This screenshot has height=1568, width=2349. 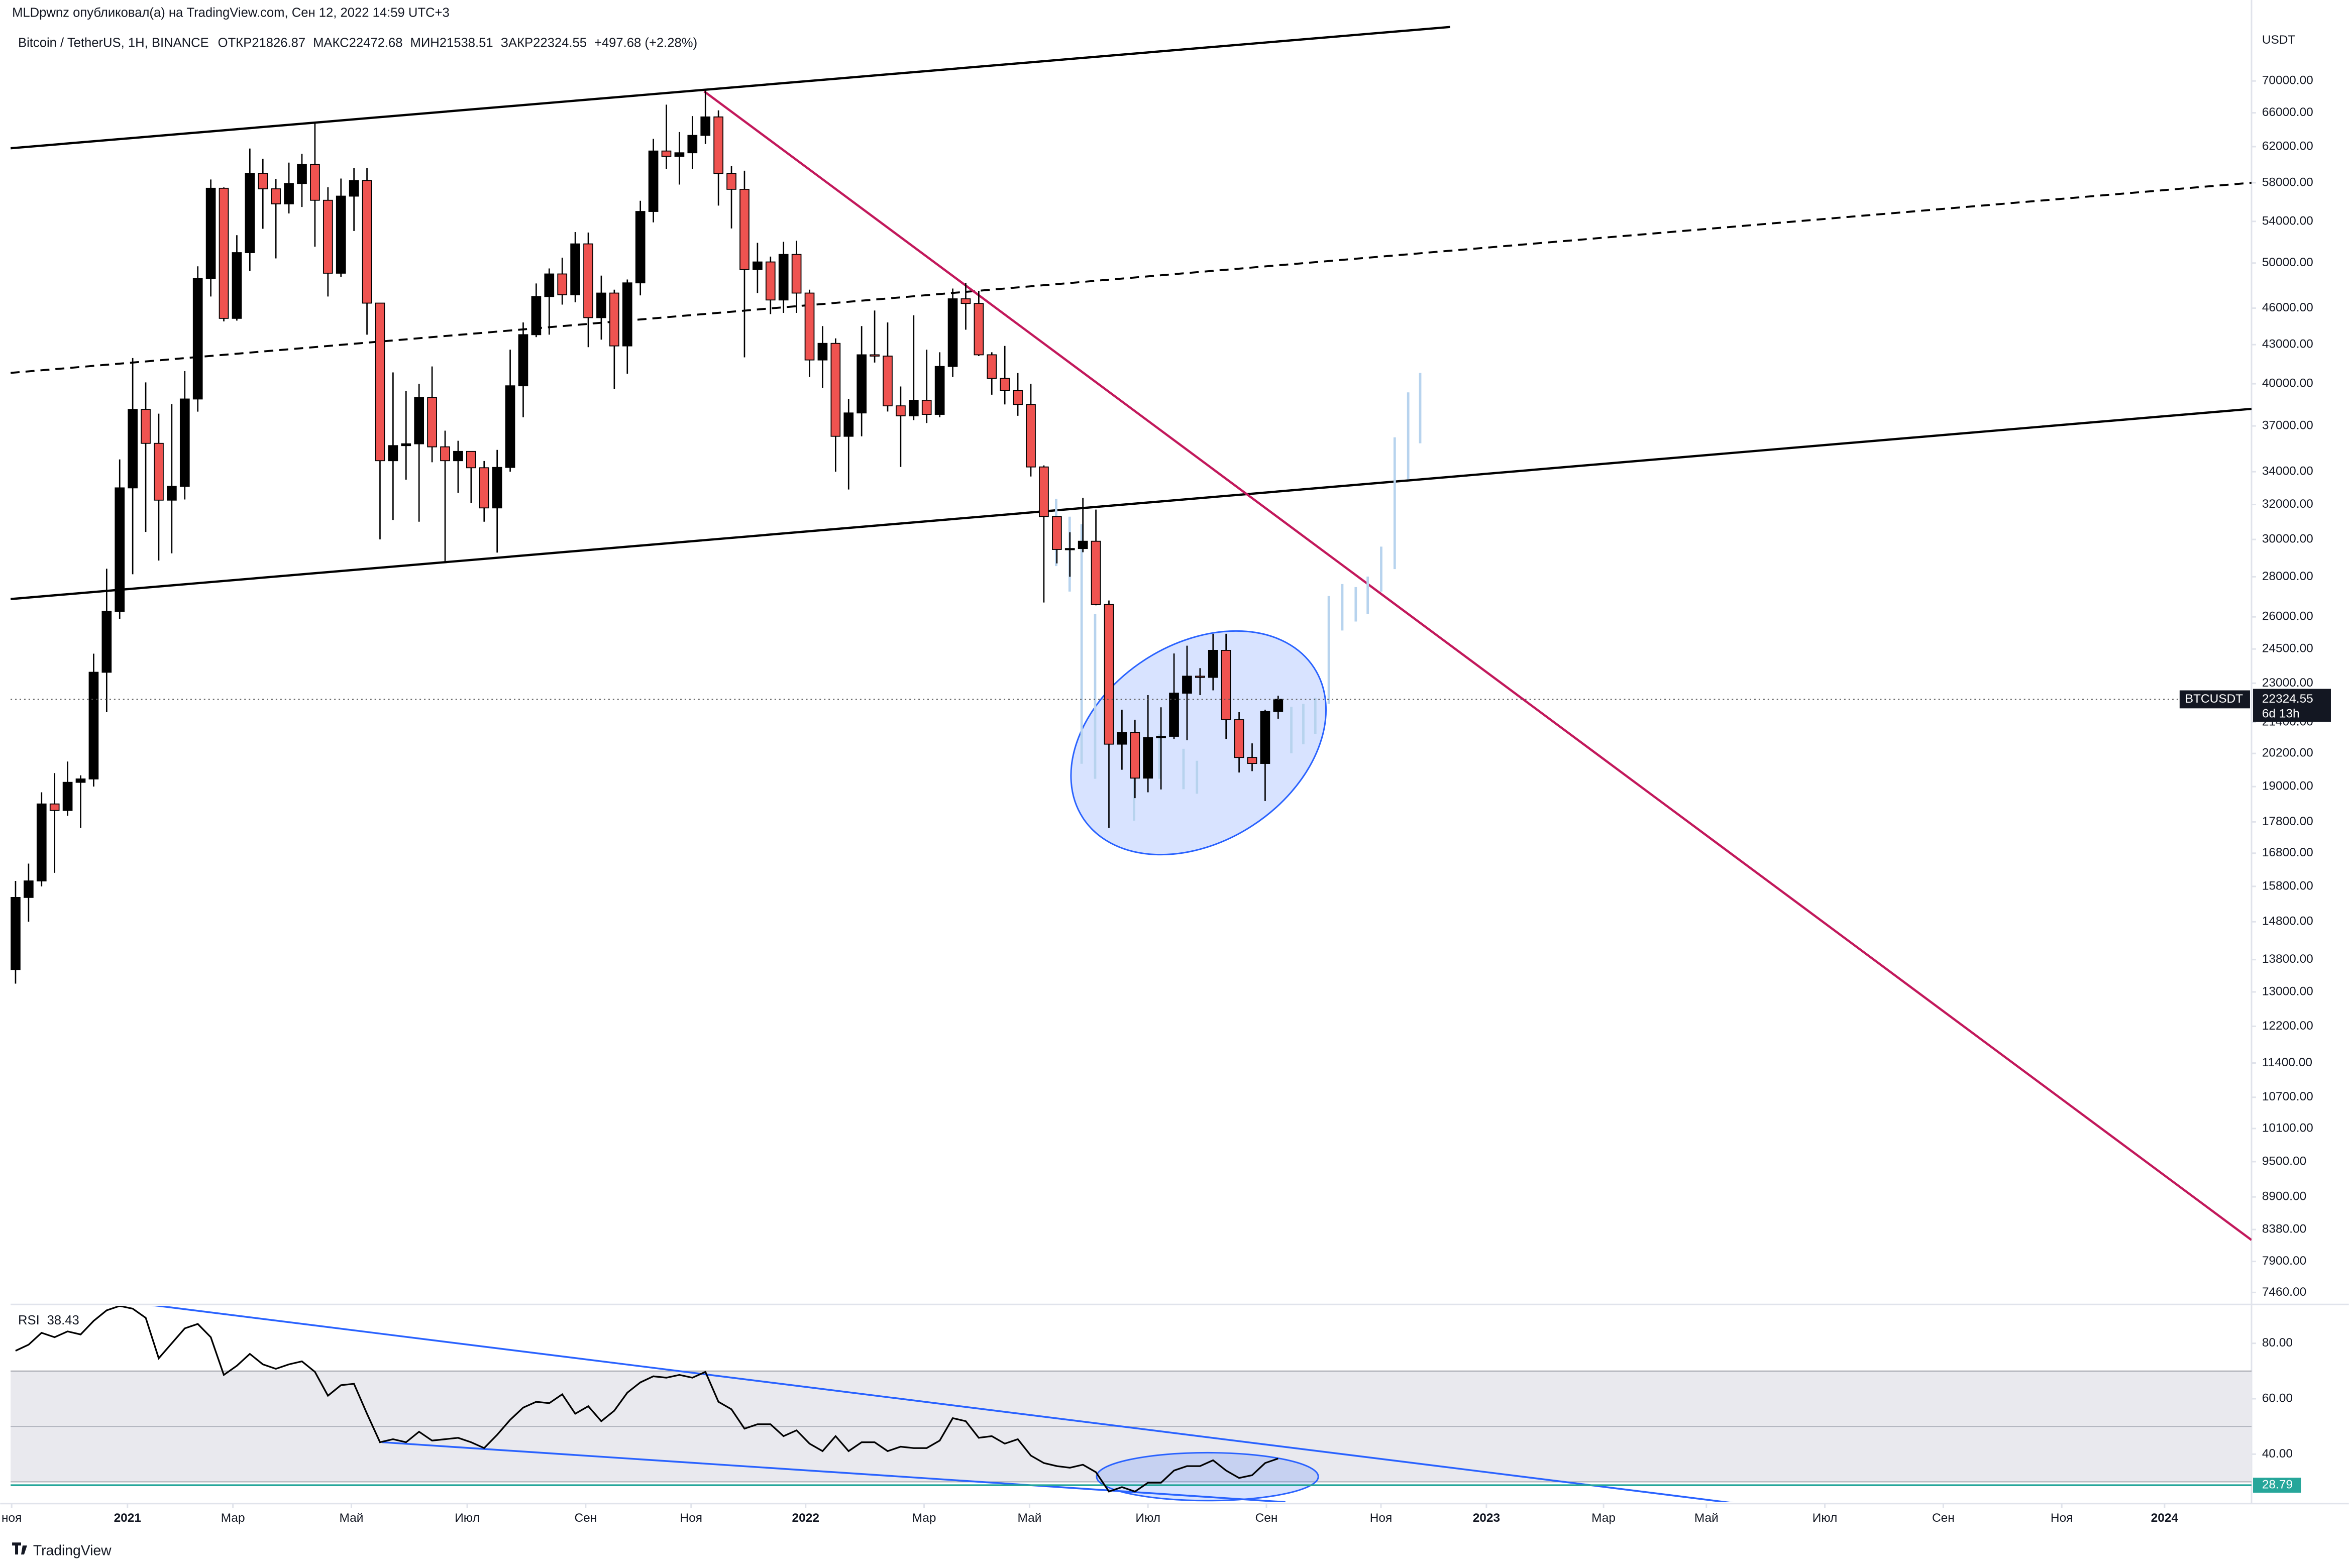 I want to click on x-tick-label: ноя, so click(x=12, y=1518).